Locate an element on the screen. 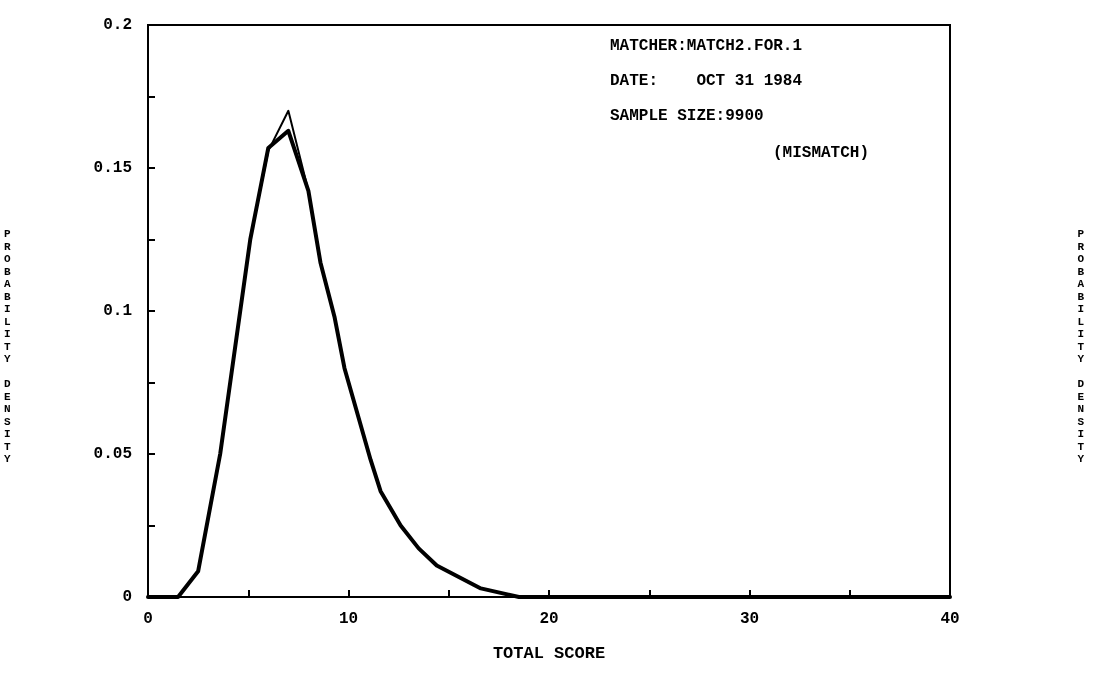 This screenshot has height=693, width=1094. annotation: DATE: OCT 31 1984 is located at coordinates (706, 81).